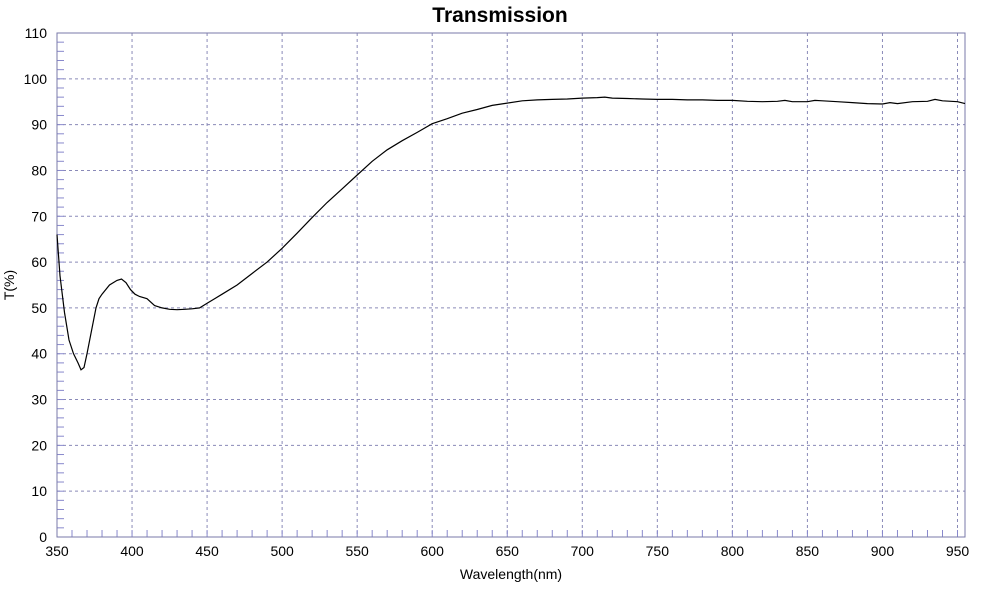 The image size is (1000, 600). I want to click on x-tick-label: 800, so click(733, 551).